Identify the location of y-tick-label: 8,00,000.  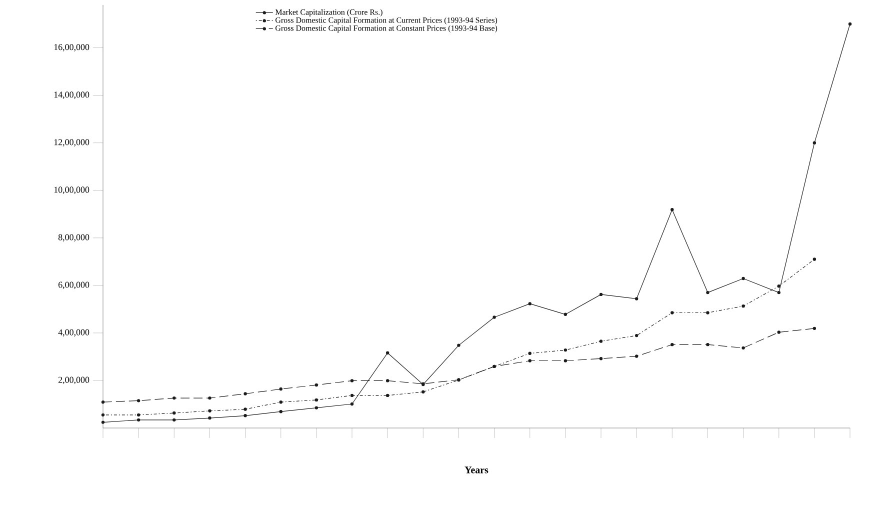
(74, 238).